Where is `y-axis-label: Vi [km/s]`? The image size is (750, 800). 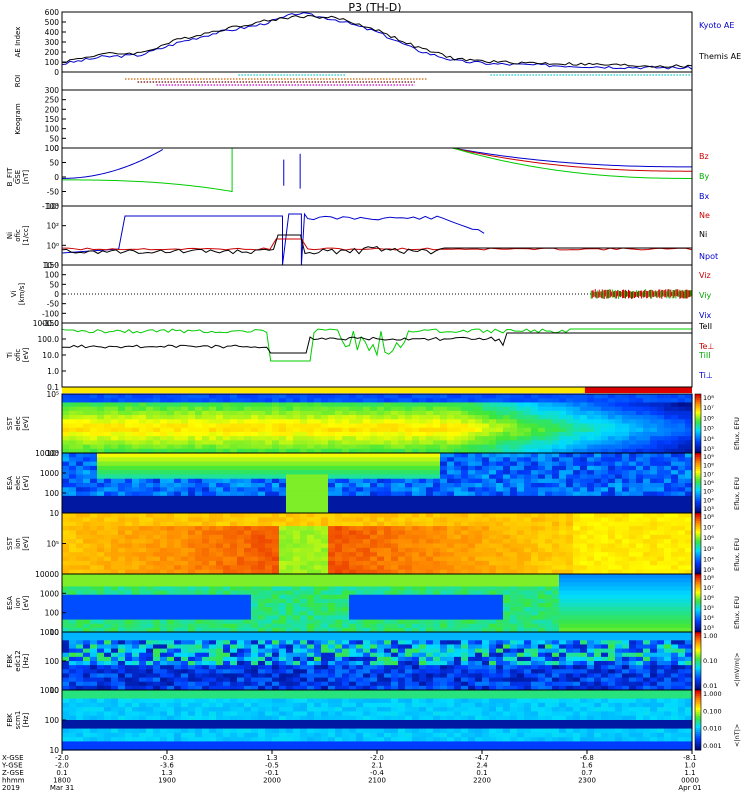
y-axis-label: Vi [km/s] is located at coordinates (18, 294).